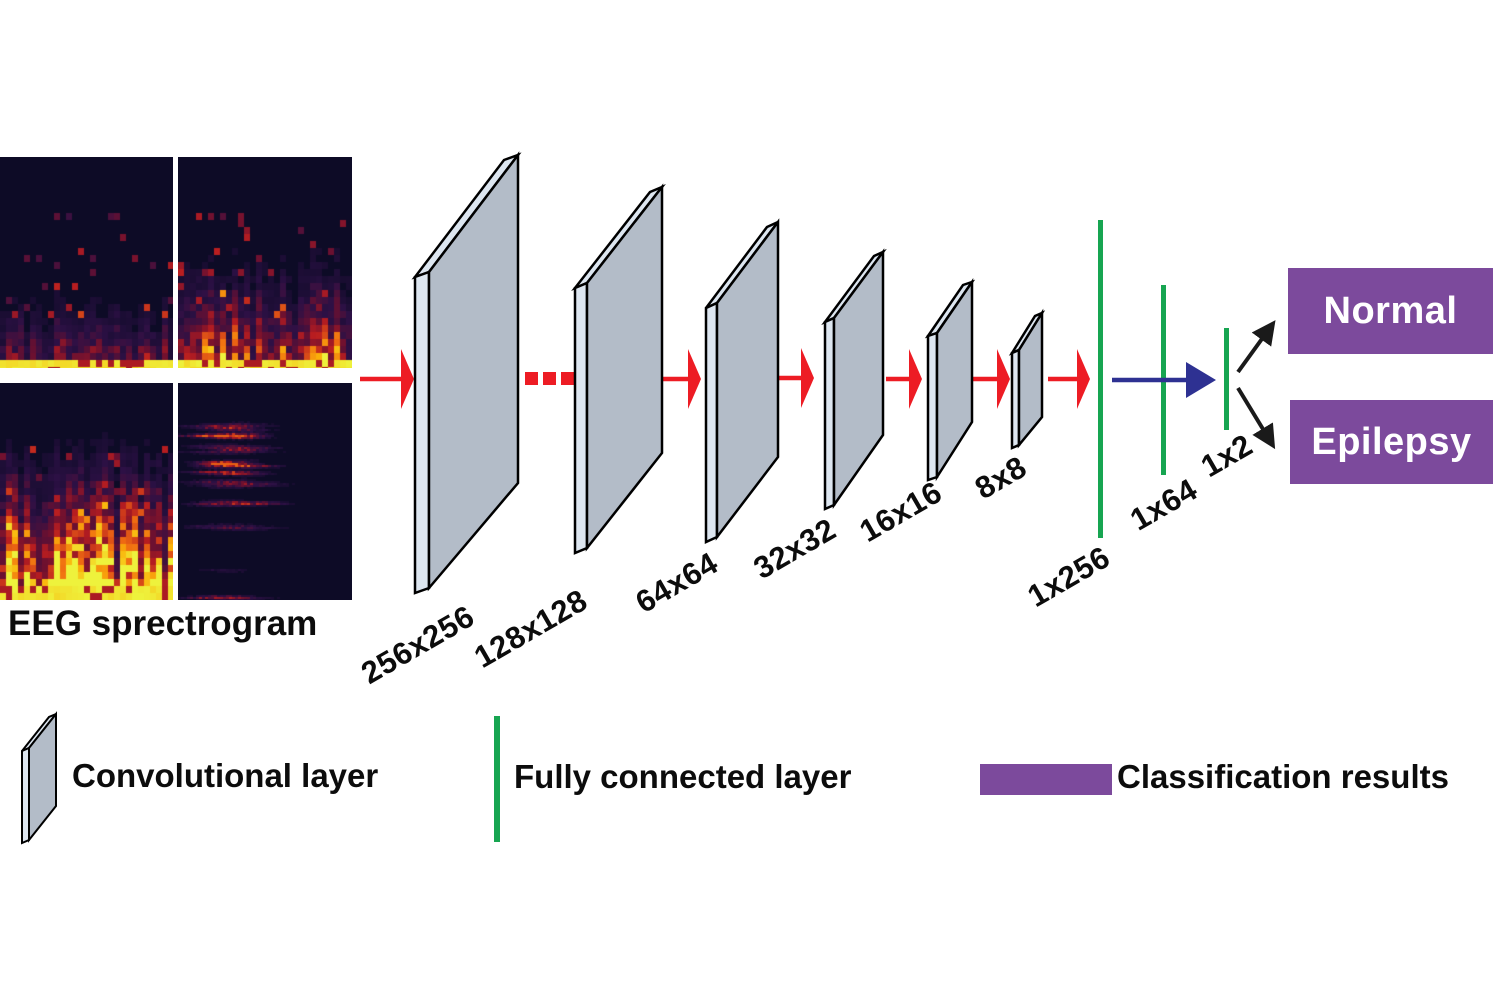  Describe the element at coordinates (1069, 379) in the screenshot. I see `red-arrow-conv6-to-fc1` at that location.